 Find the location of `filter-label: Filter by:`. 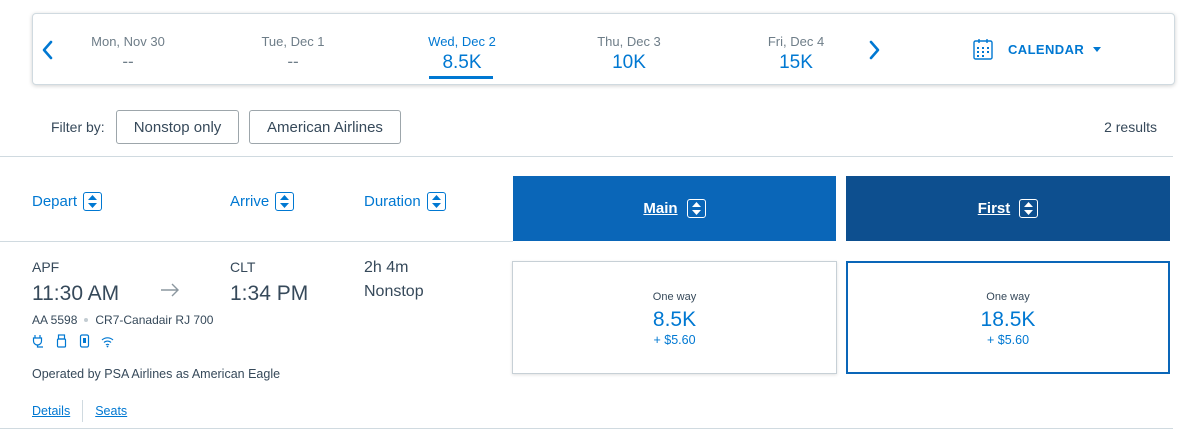

filter-label: Filter by: is located at coordinates (78, 127).